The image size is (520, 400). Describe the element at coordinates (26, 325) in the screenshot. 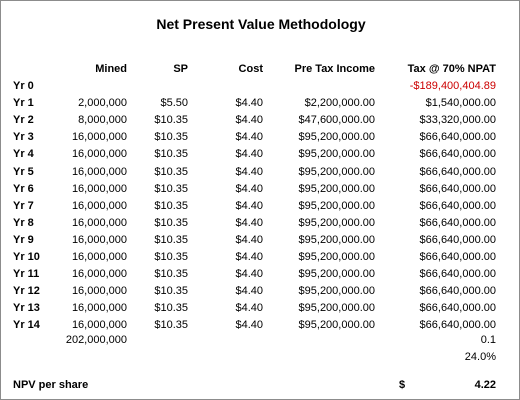

I see `row-label: Yr 14` at that location.